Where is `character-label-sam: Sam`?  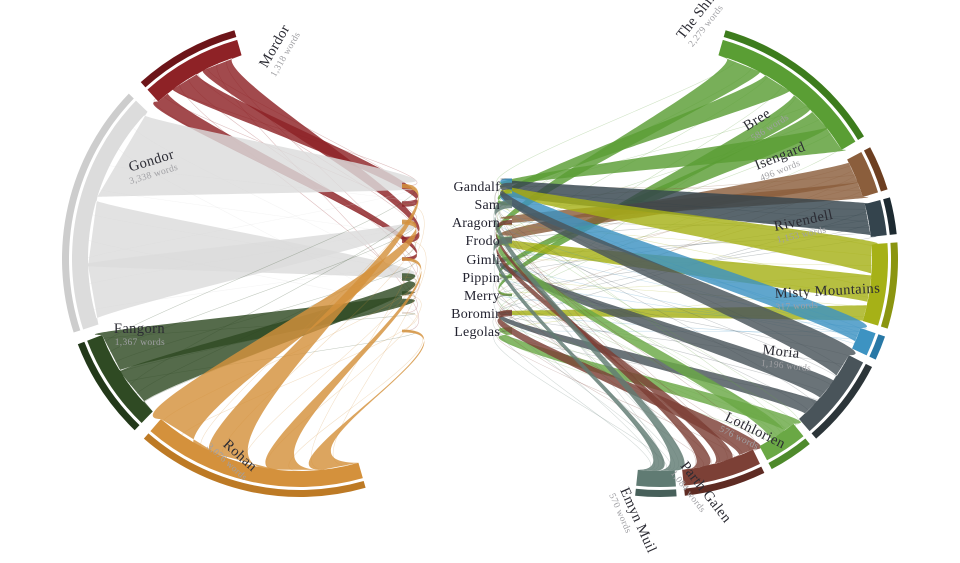 character-label-sam: Sam is located at coordinates (488, 205).